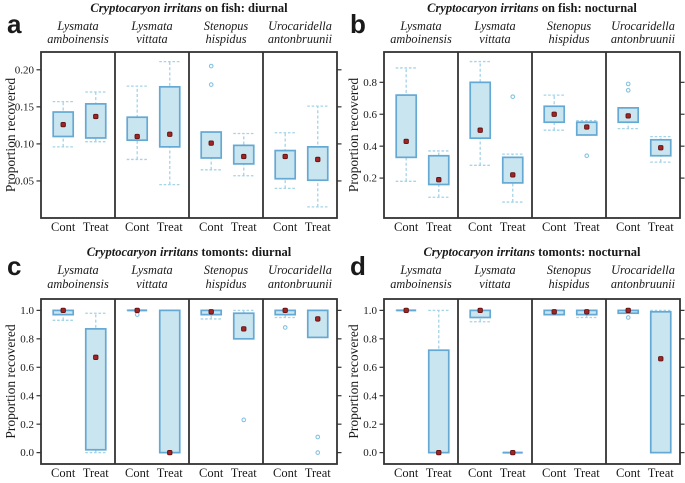 The height and width of the screenshot is (483, 685). Describe the element at coordinates (532, 252) in the screenshot. I see `panel-title: Cryptocaryon irritans tomonts: nocturnal` at that location.